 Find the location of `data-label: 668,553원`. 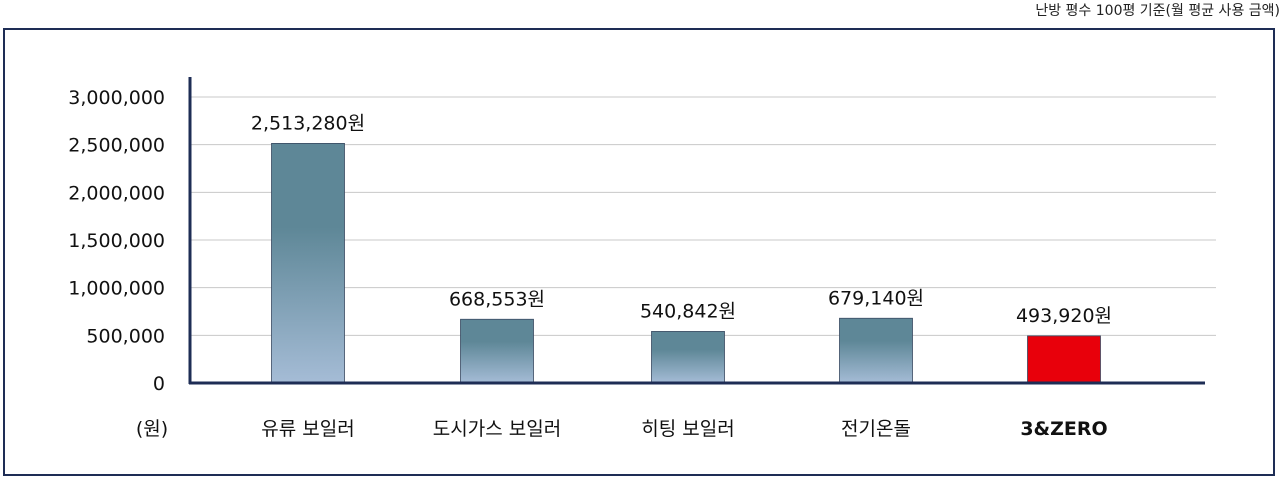

data-label: 668,553원 is located at coordinates (497, 299).